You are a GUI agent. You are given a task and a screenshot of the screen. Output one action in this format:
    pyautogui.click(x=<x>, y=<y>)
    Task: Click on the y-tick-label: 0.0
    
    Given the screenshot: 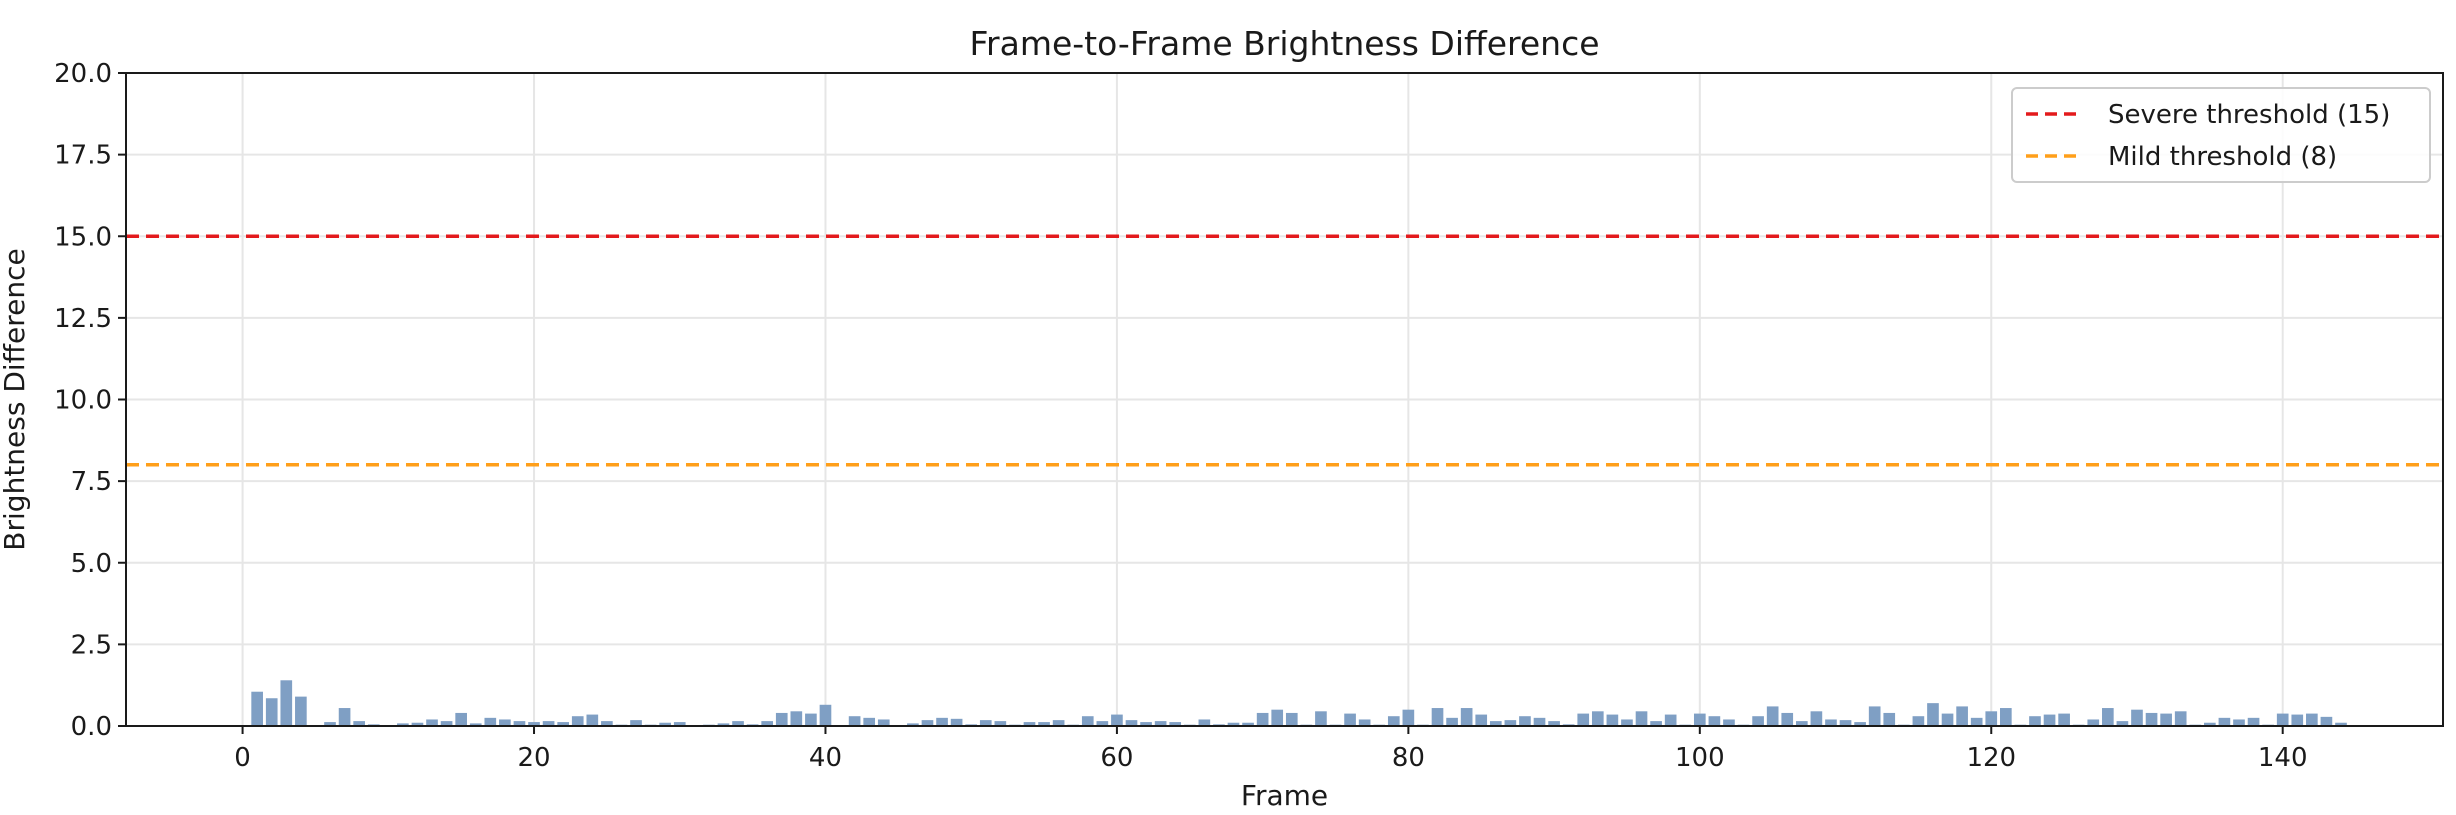 What is the action you would take?
    pyautogui.click(x=91, y=727)
    